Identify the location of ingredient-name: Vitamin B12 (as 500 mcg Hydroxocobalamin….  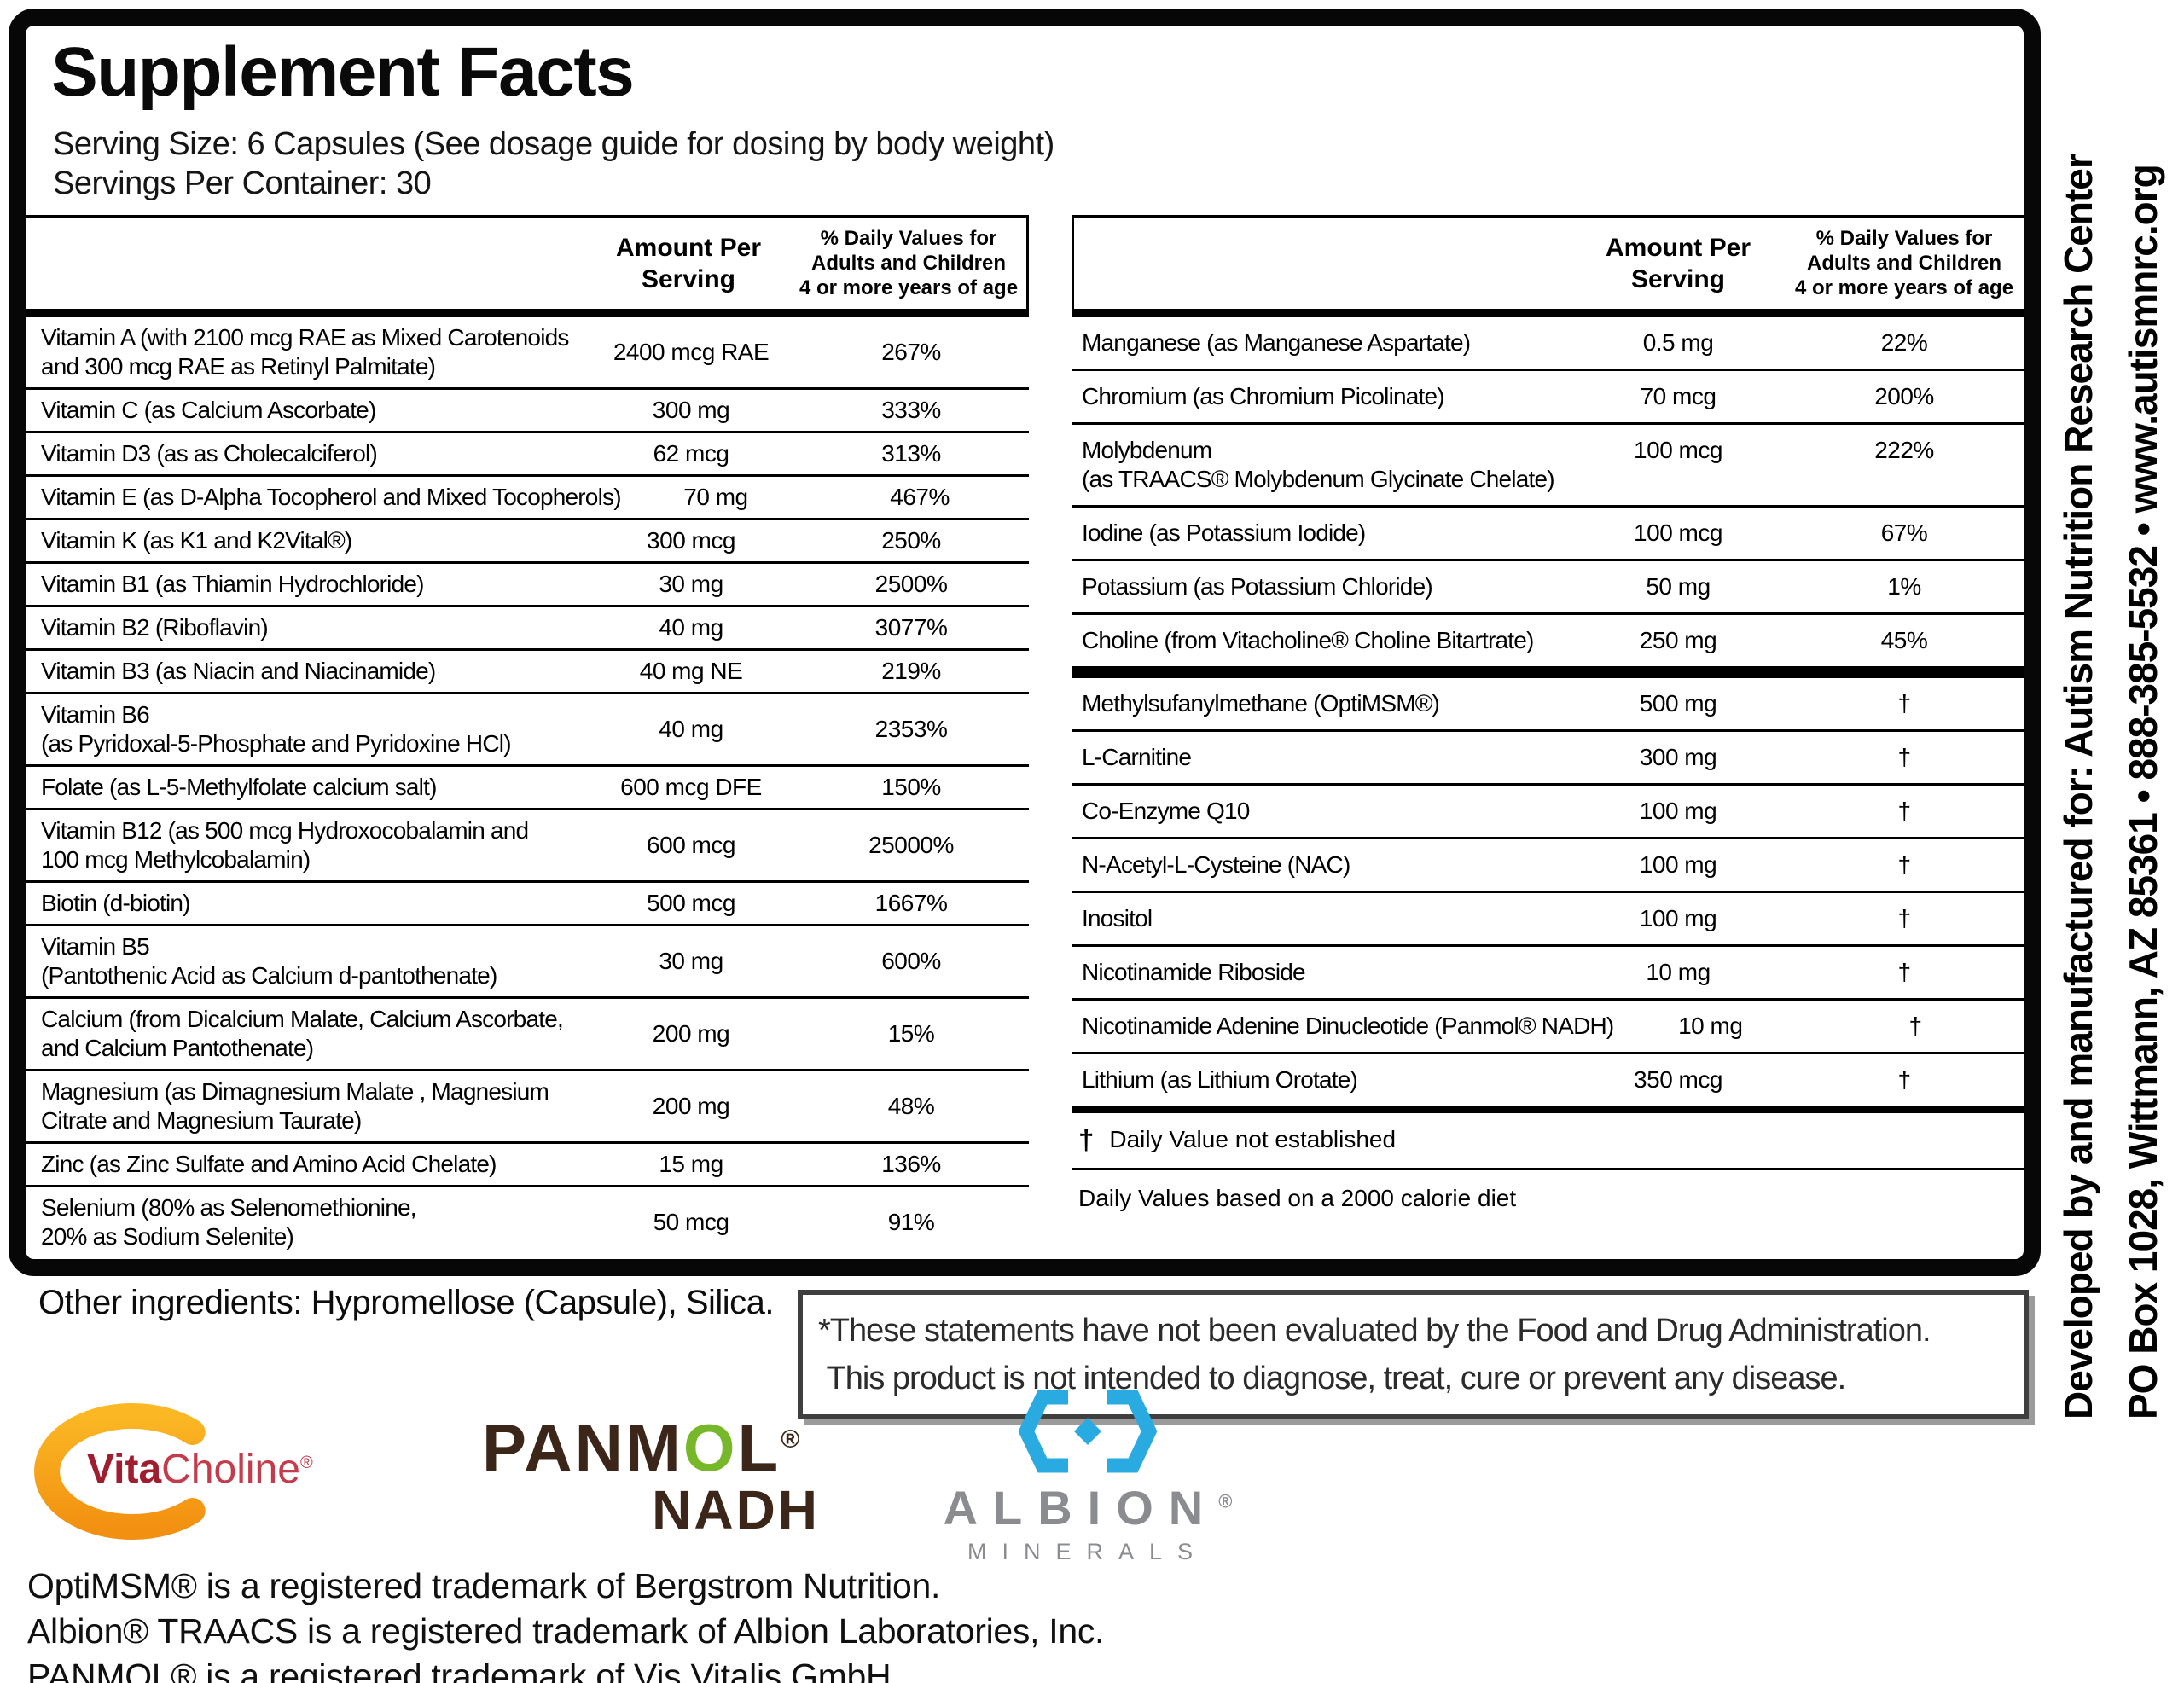
(285, 845).